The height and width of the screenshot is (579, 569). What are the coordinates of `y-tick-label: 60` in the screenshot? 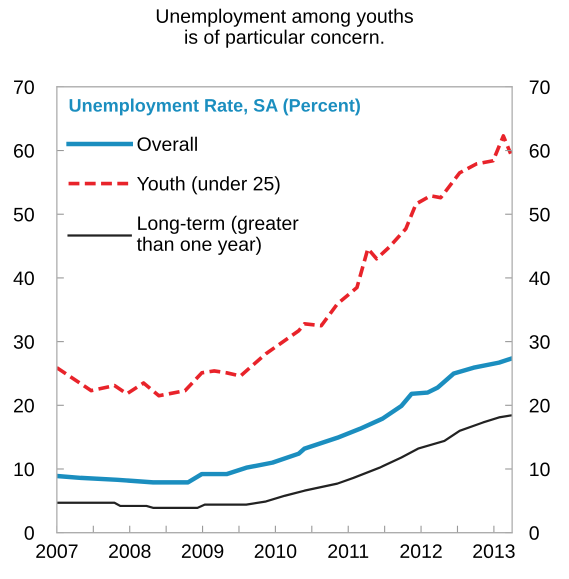 It's located at (24, 151).